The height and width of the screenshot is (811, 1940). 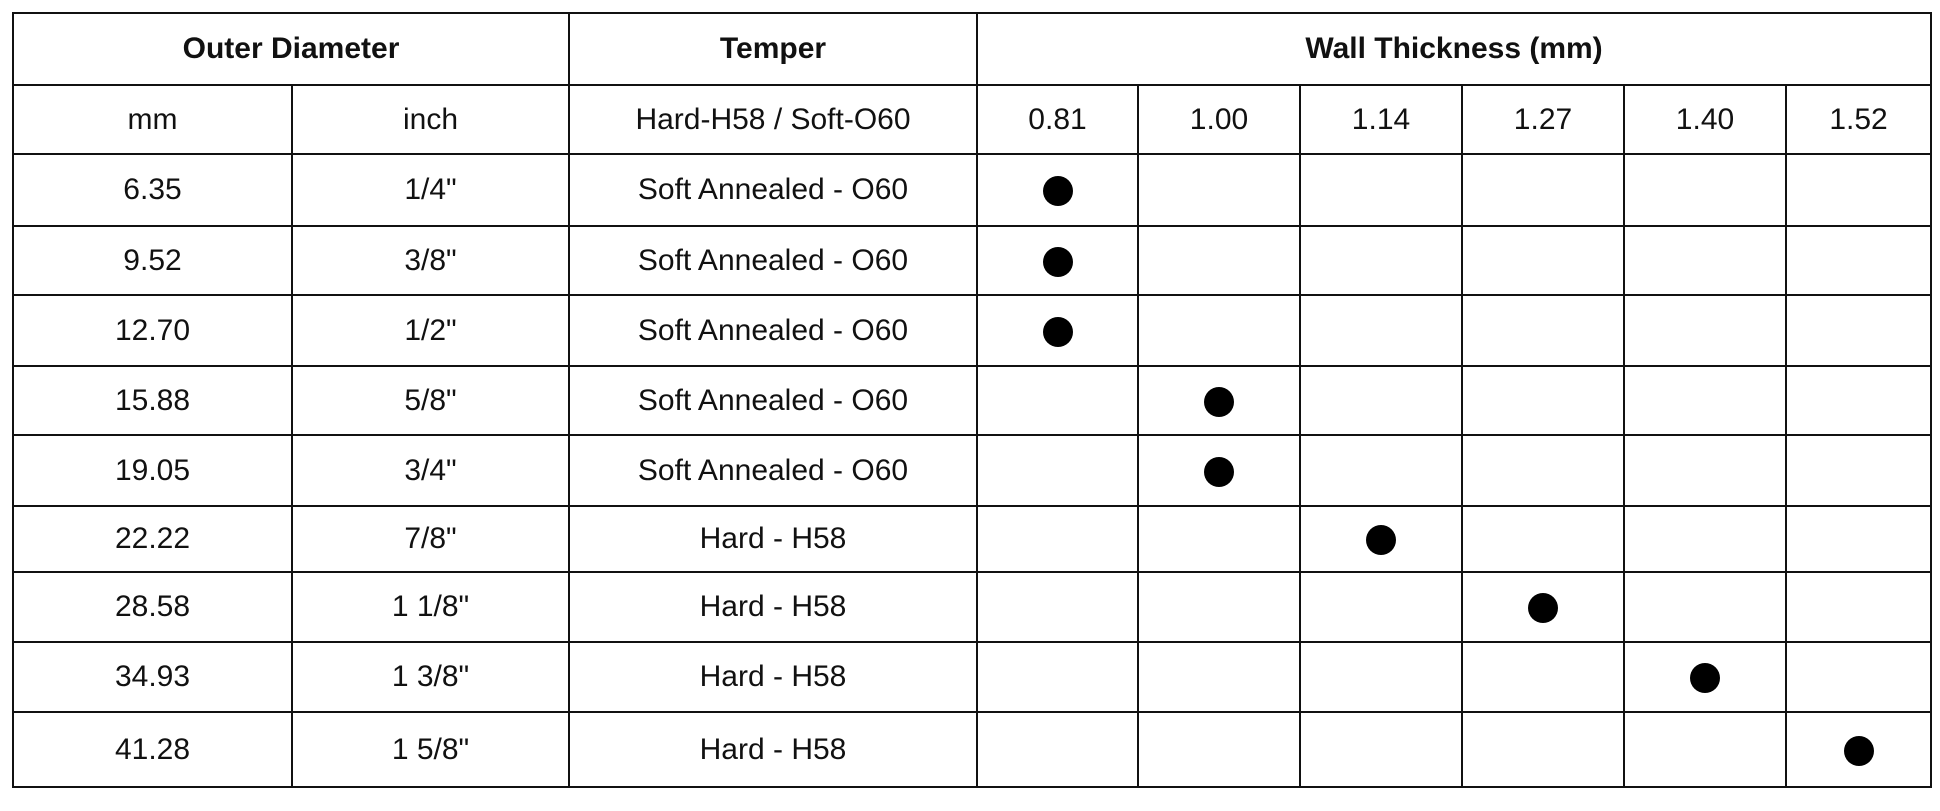 I want to click on subheader-cell: 1.27, so click(x=1543, y=119).